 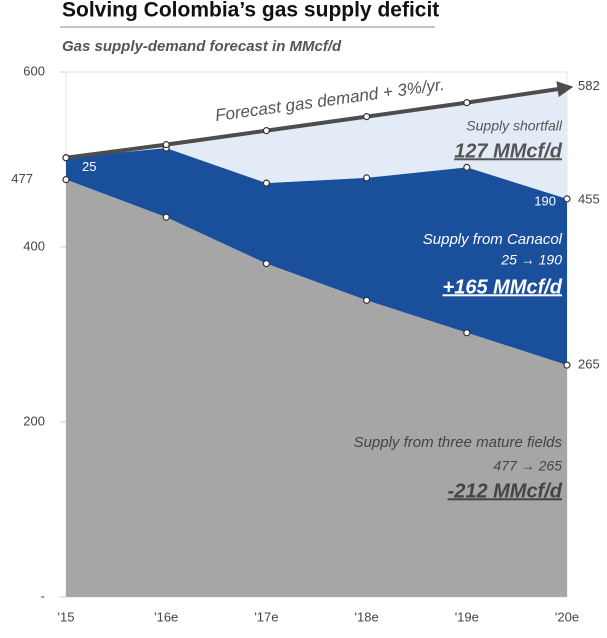 What do you see at coordinates (505, 491) in the screenshot?
I see `annotation: -212 MMcf/d` at bounding box center [505, 491].